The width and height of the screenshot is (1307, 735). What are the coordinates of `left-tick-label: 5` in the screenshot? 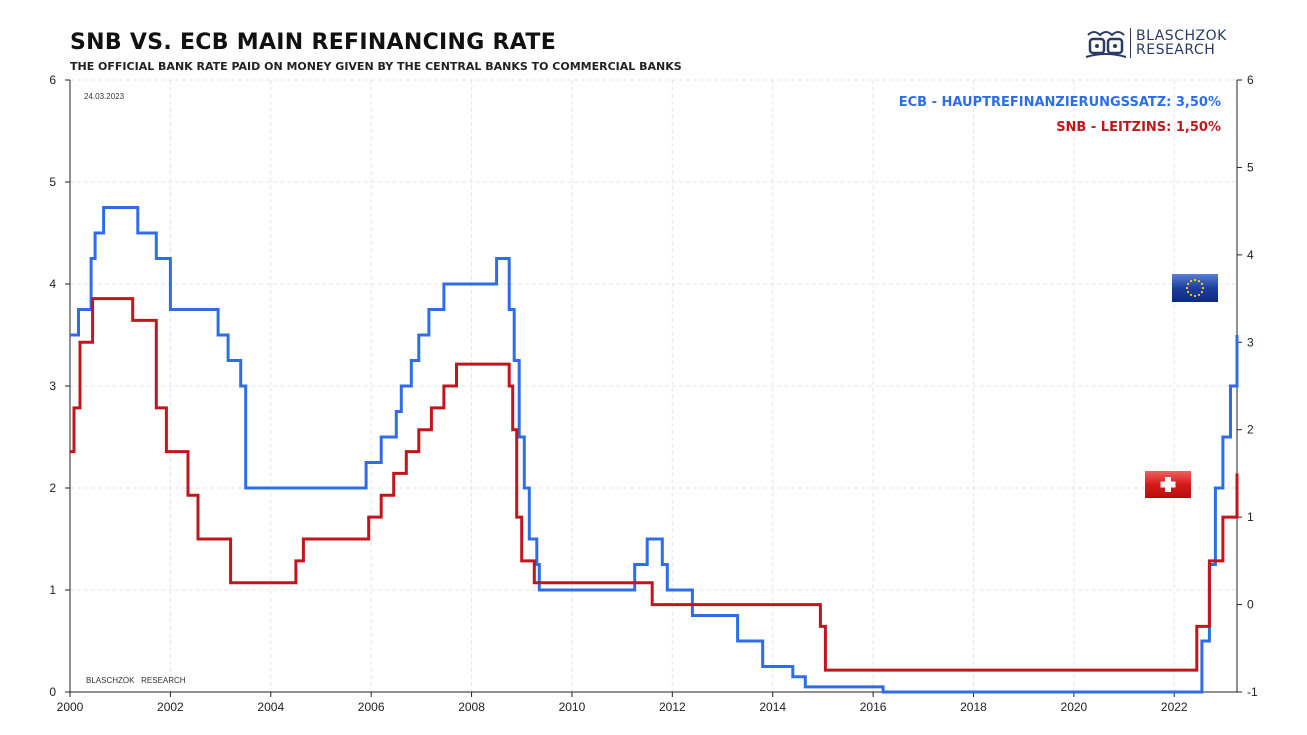 It's located at (52, 182).